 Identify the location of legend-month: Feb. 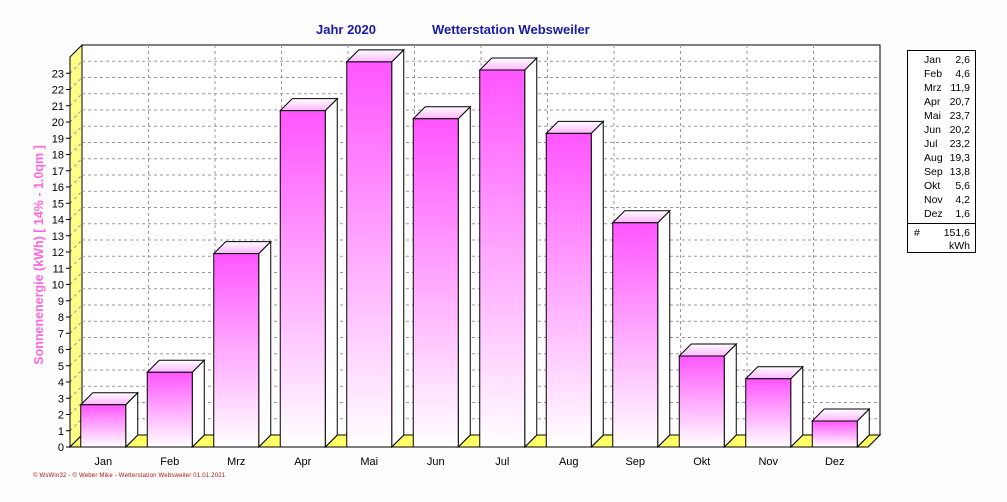
(933, 74).